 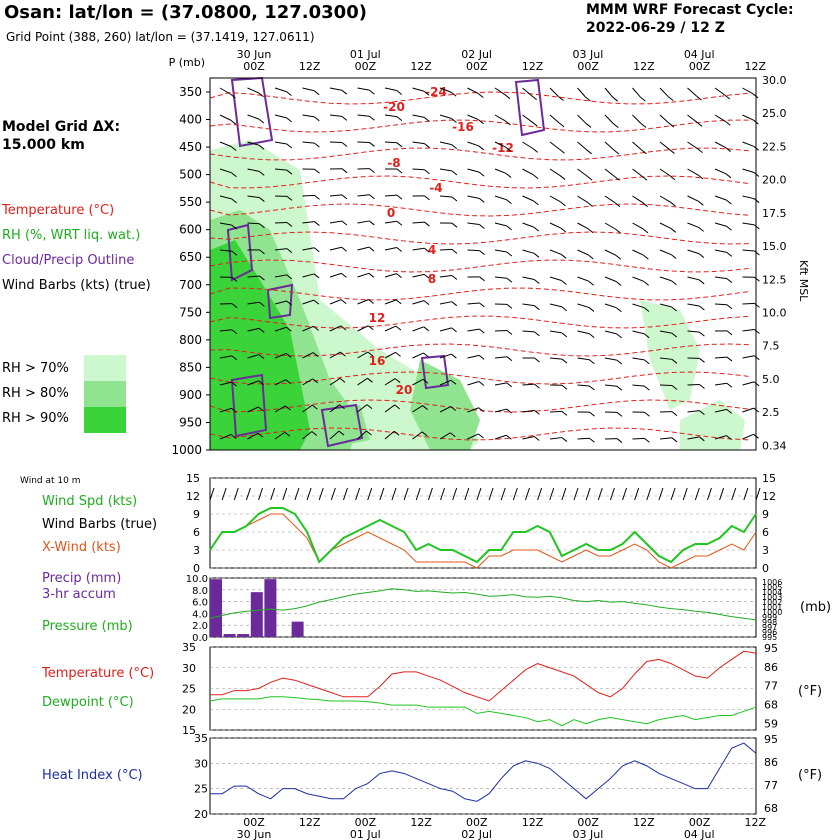 What do you see at coordinates (196, 568) in the screenshot?
I see `wind-ytick-label: 0` at bounding box center [196, 568].